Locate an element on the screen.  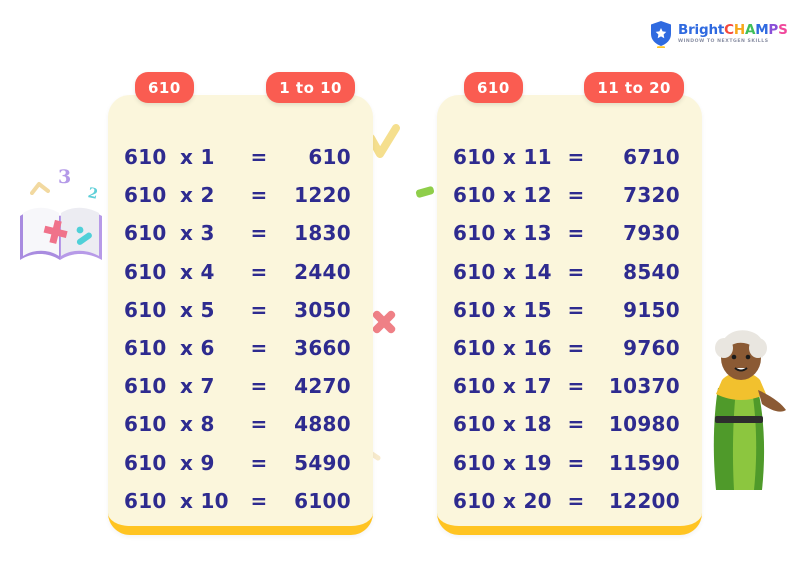
multiplier: x 14 is located at coordinates (527, 271).